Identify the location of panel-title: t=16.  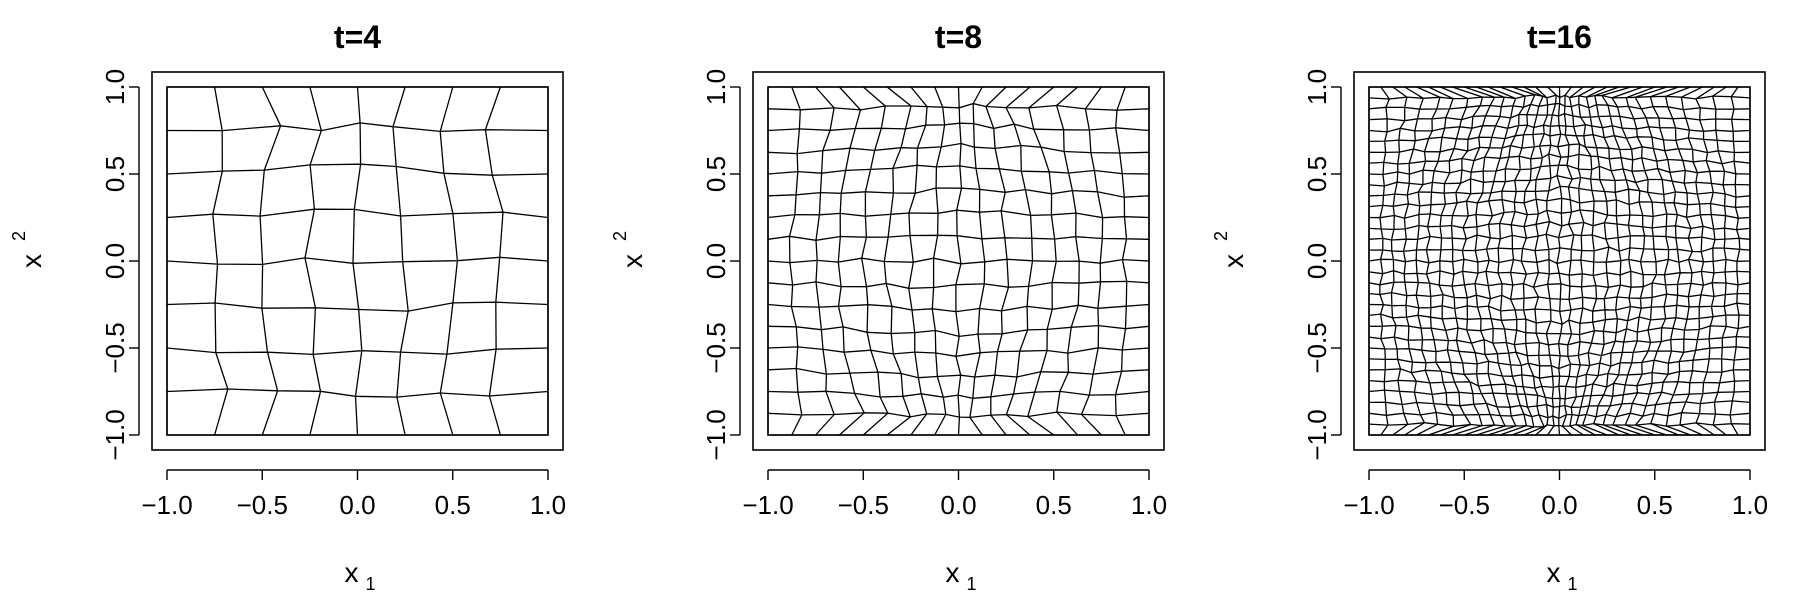
(1559, 37).